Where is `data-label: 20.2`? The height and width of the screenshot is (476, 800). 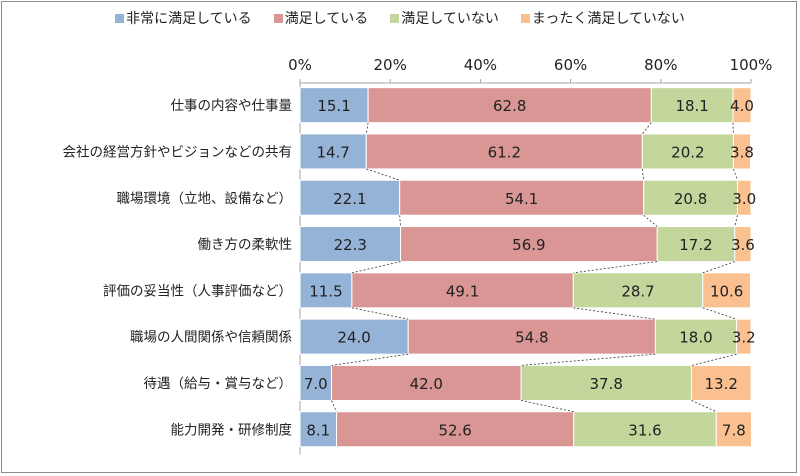
data-label: 20.2 is located at coordinates (687, 152).